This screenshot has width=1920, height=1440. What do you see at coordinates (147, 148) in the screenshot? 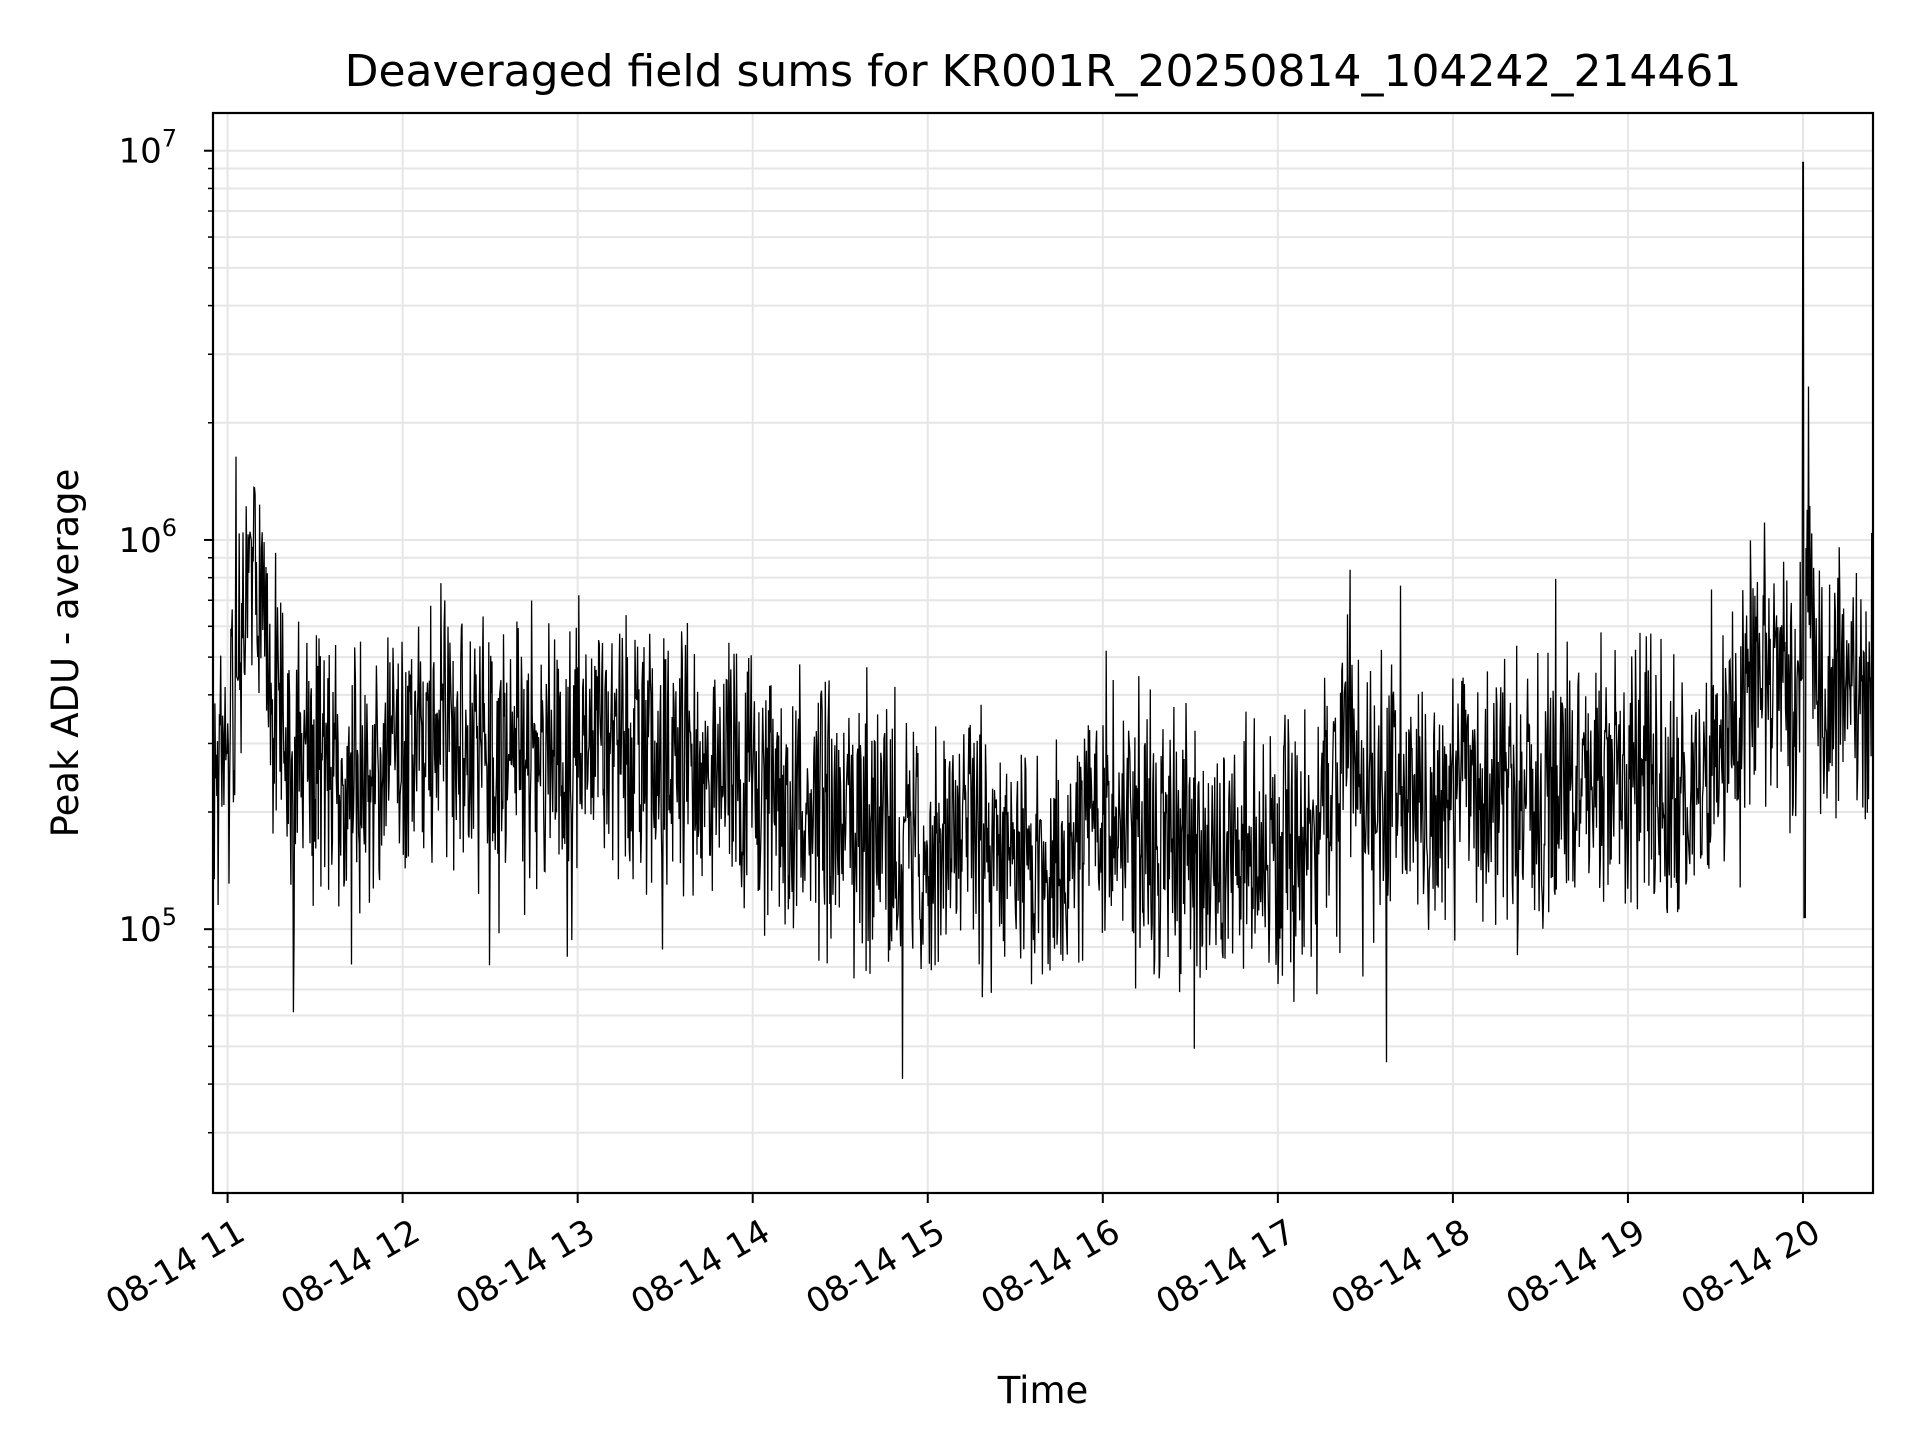
I see `y-tick-label: 10⁷` at bounding box center [147, 148].